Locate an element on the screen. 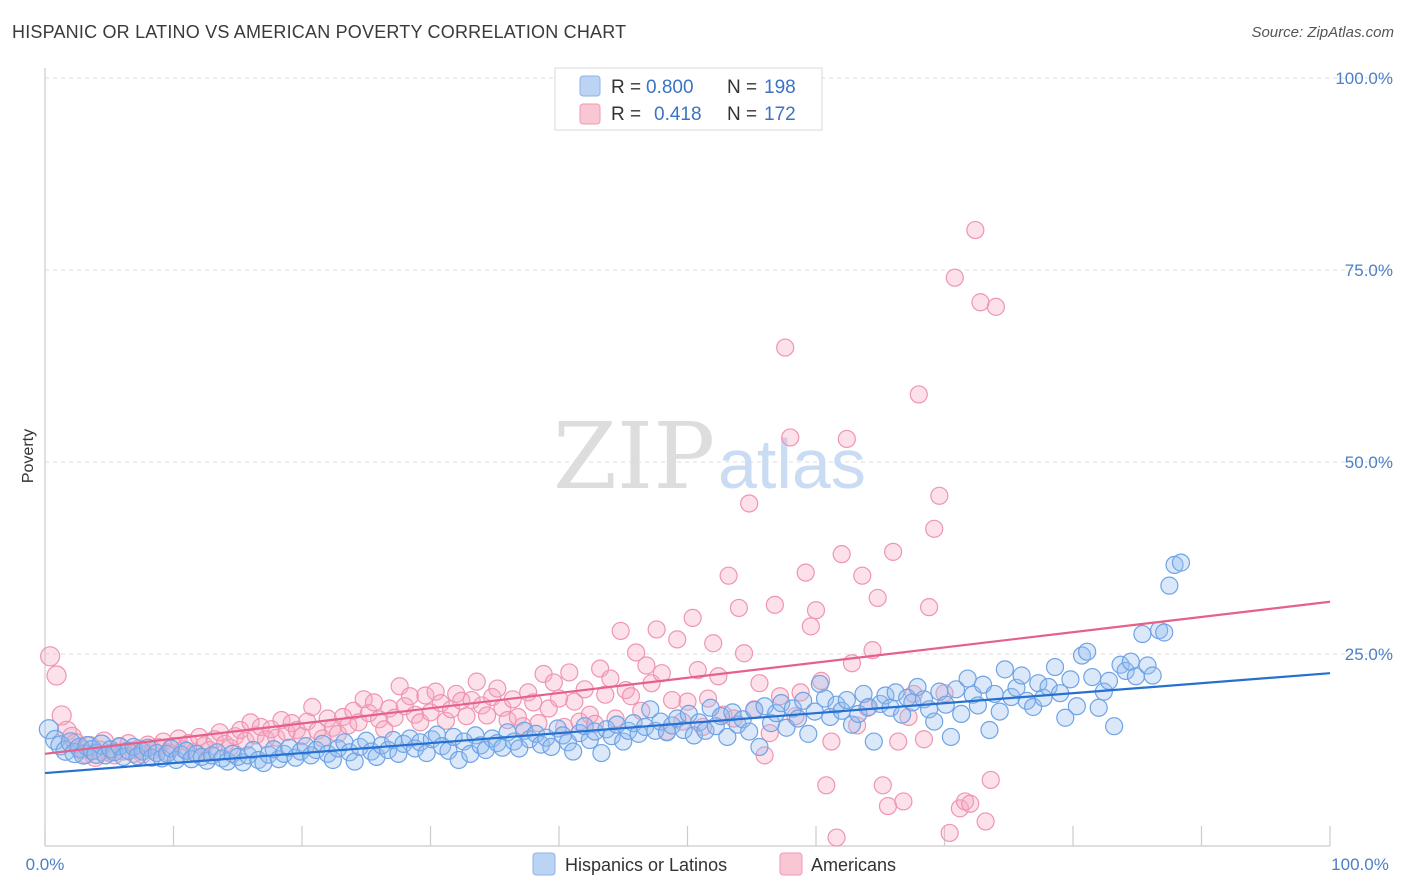 This screenshot has width=1406, height=892. y-axis-label: Poverty is located at coordinates (28, 456).